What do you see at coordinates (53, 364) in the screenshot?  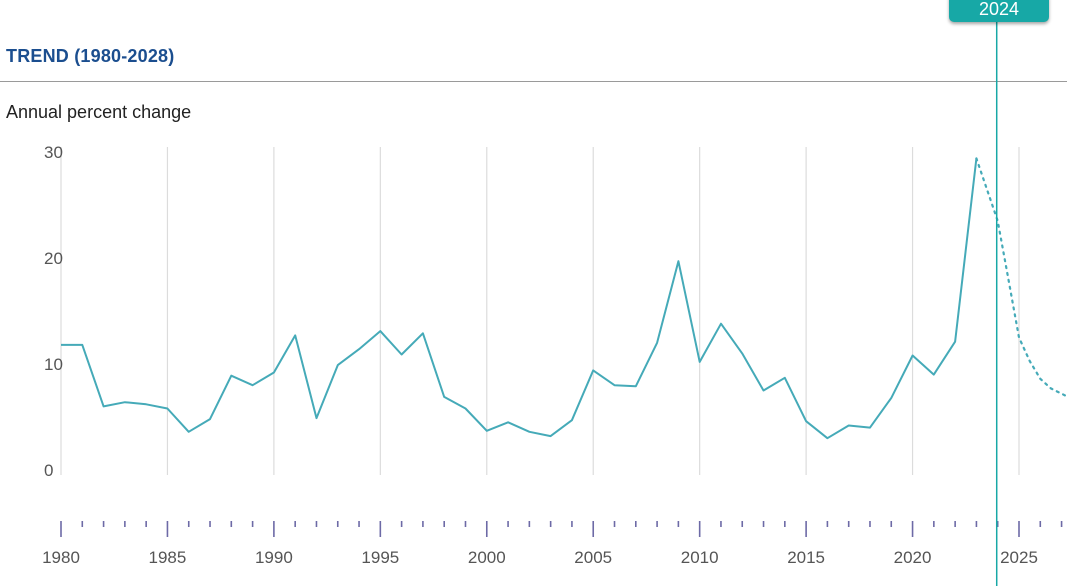 I see `y-tick-label: 10` at bounding box center [53, 364].